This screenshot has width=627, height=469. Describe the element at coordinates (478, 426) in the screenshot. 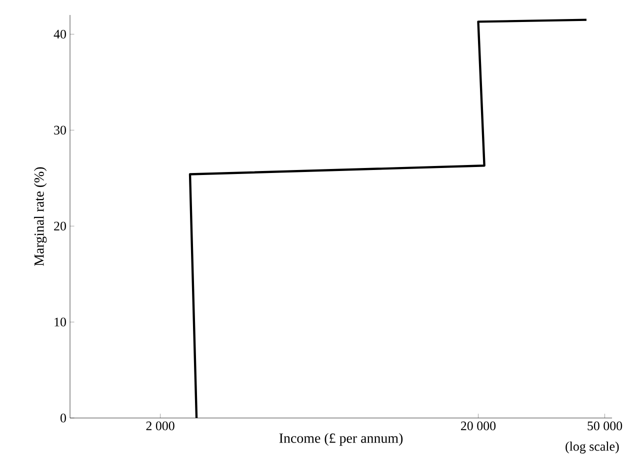

I see `x-tick-label: 20 000` at that location.